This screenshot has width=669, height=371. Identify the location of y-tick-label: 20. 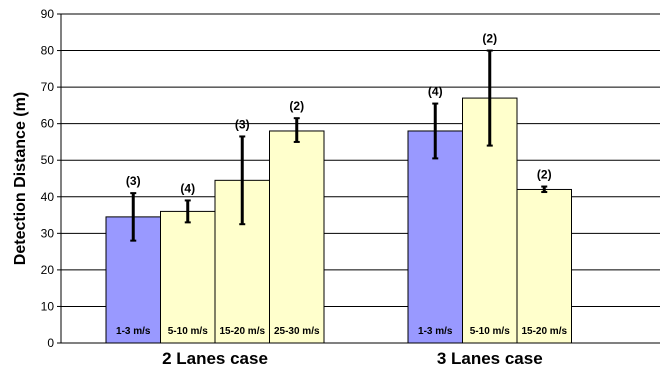
(48, 270).